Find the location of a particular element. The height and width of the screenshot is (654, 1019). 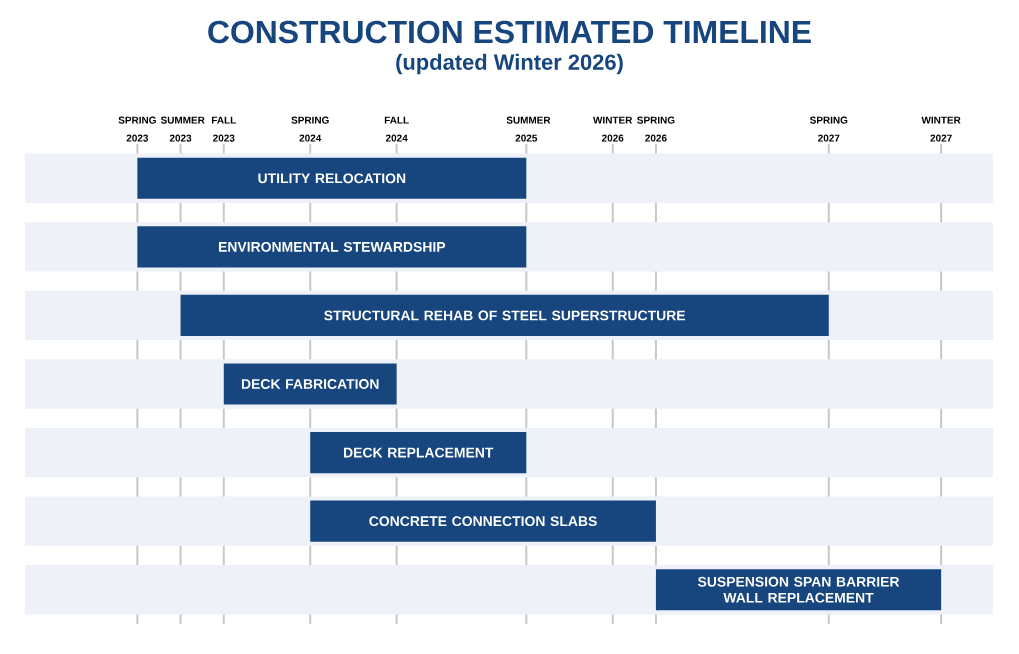

ref-line-label: WINTER 2027 is located at coordinates (941, 129).